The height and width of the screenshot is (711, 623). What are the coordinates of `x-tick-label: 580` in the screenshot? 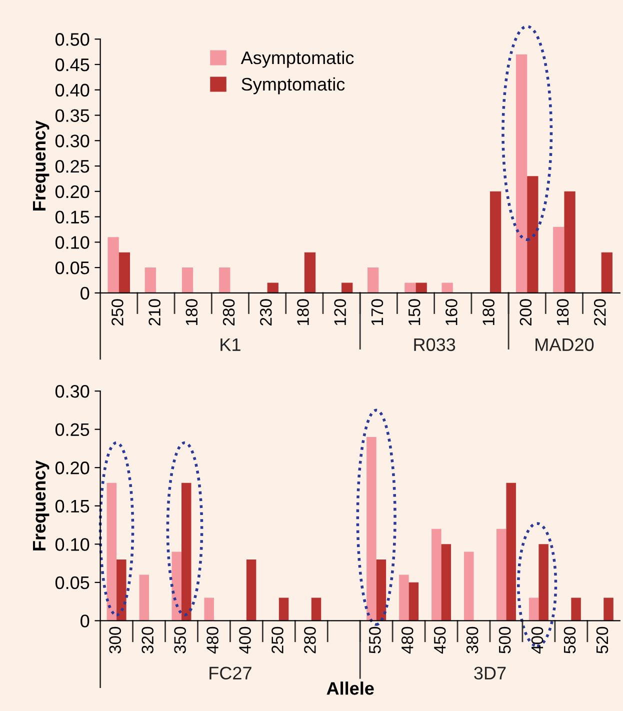 It's located at (570, 640).